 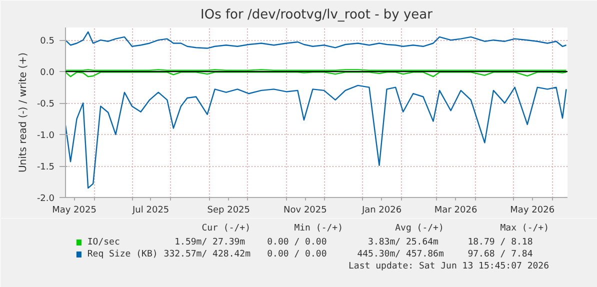 What do you see at coordinates (45, 105) in the screenshot?
I see `y-tick-label: -0.5` at bounding box center [45, 105].